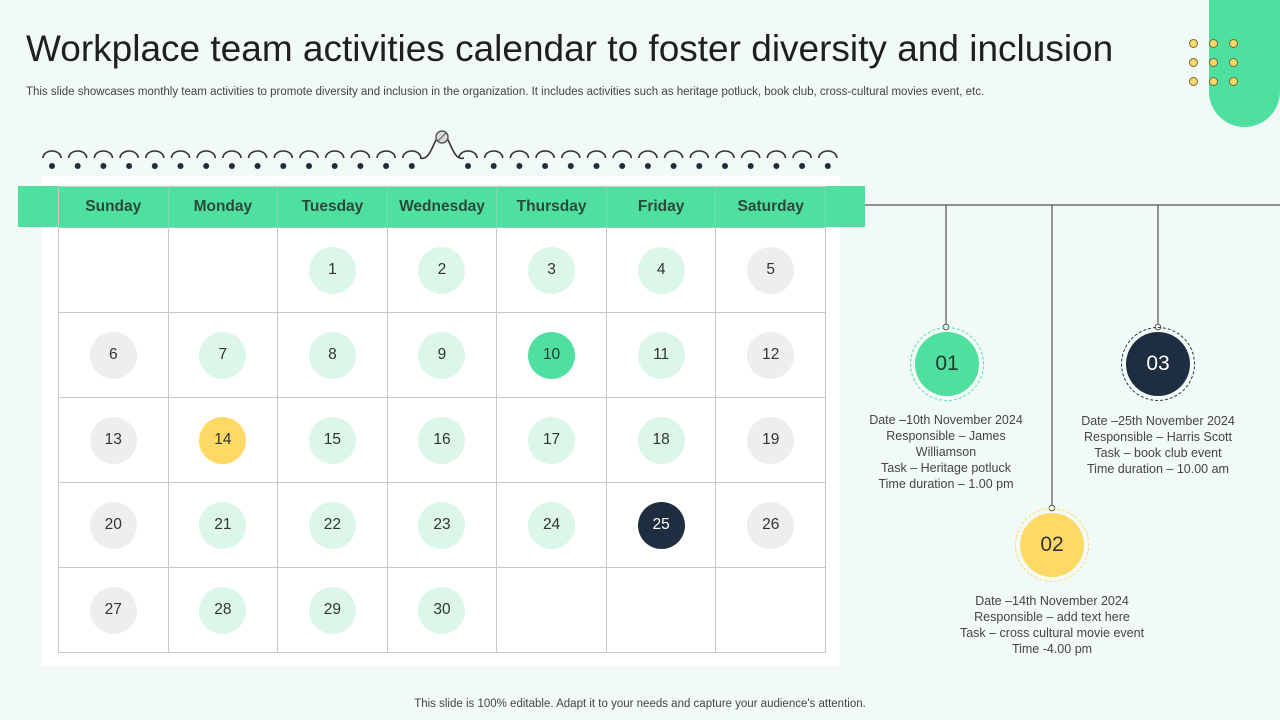 The height and width of the screenshot is (720, 1280). Describe the element at coordinates (661, 207) in the screenshot. I see `weekday-header: Friday` at that location.